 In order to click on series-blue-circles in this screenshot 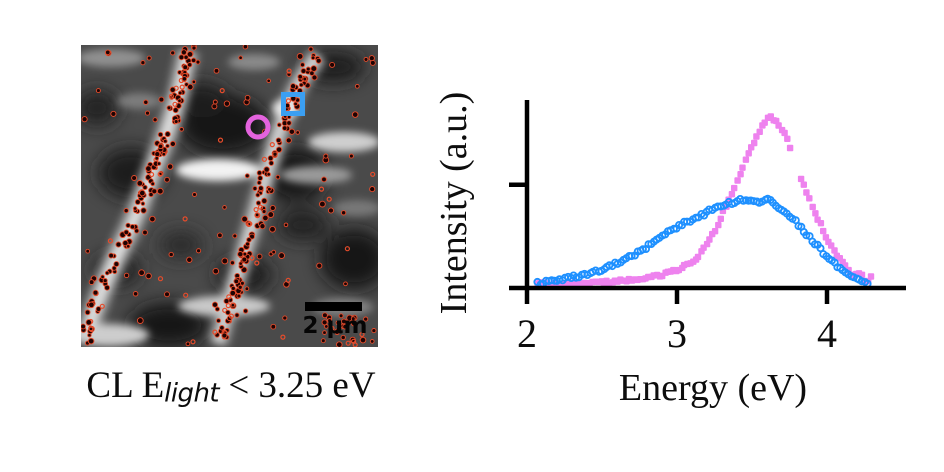, I will do `click(702, 241)`.